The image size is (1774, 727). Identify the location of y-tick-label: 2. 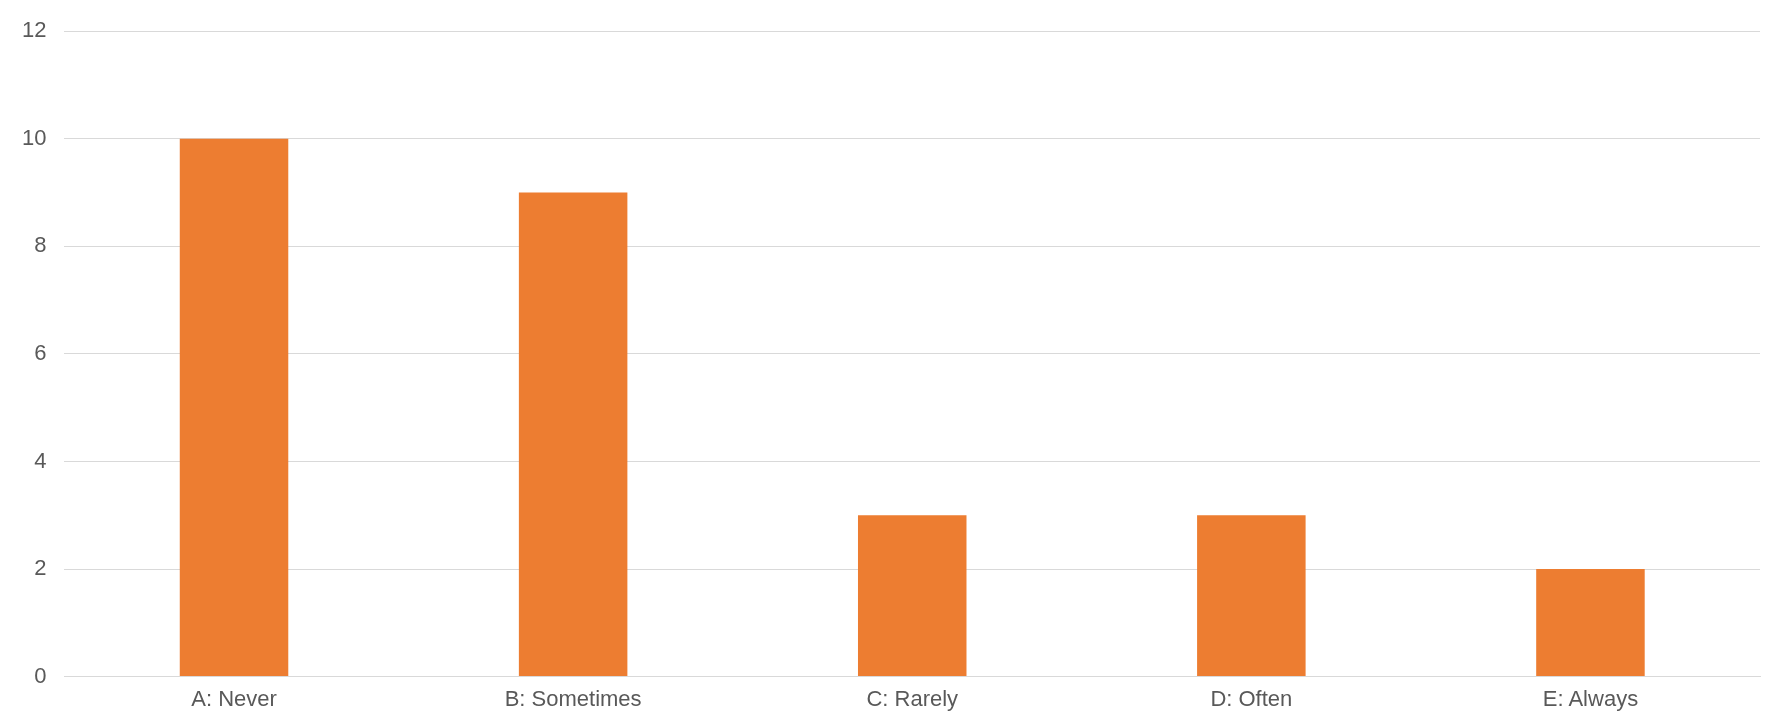
(40, 568).